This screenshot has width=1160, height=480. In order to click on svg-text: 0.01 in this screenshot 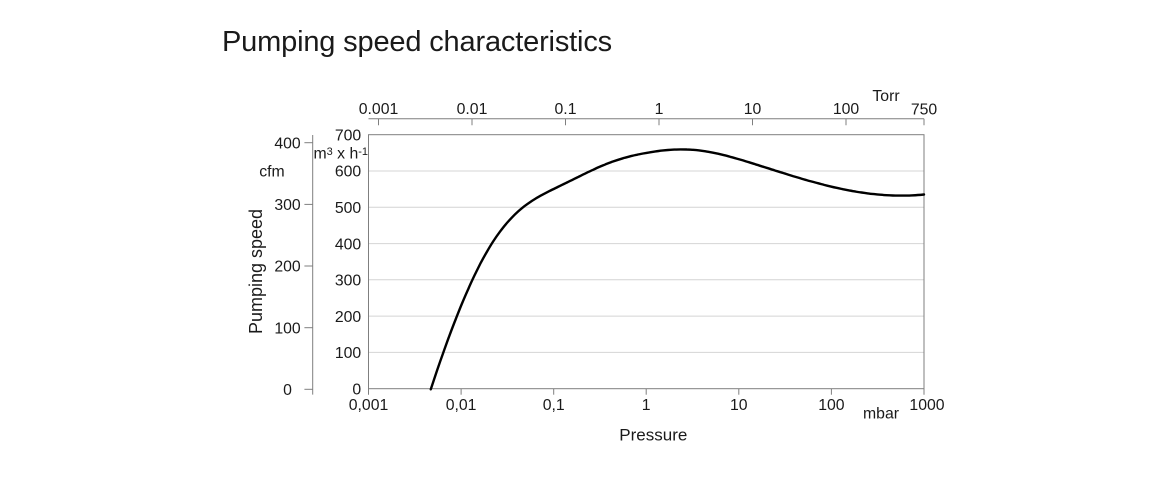, I will do `click(472, 109)`.